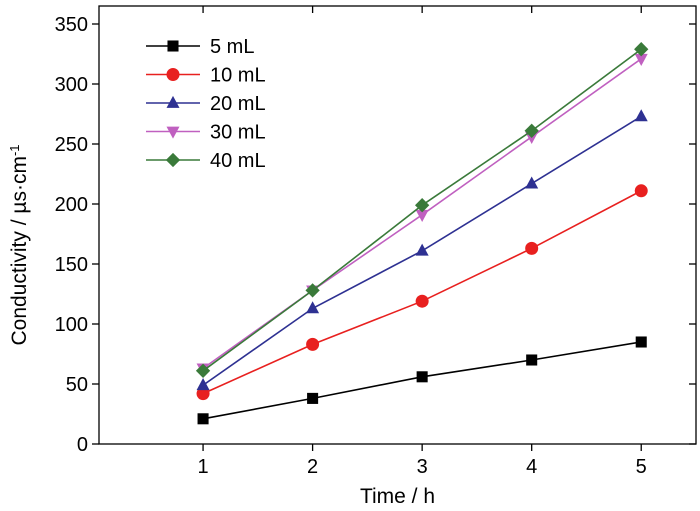  Describe the element at coordinates (71, 205) in the screenshot. I see `y-tick-label: 200` at that location.